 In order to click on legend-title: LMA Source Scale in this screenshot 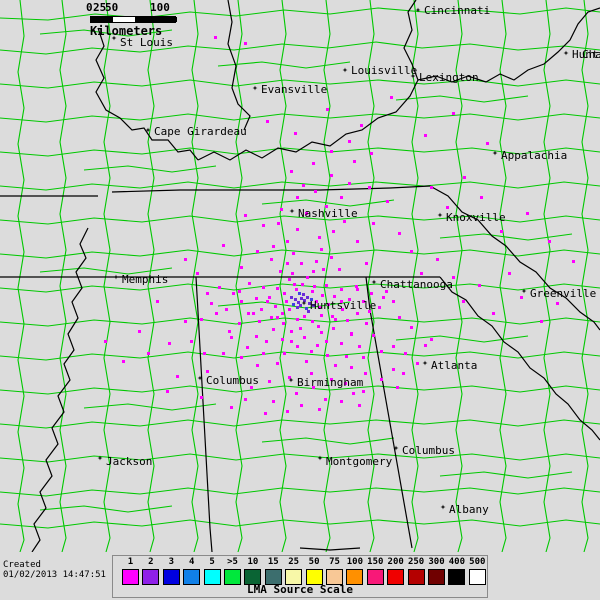, I will do `click(300, 589)`.